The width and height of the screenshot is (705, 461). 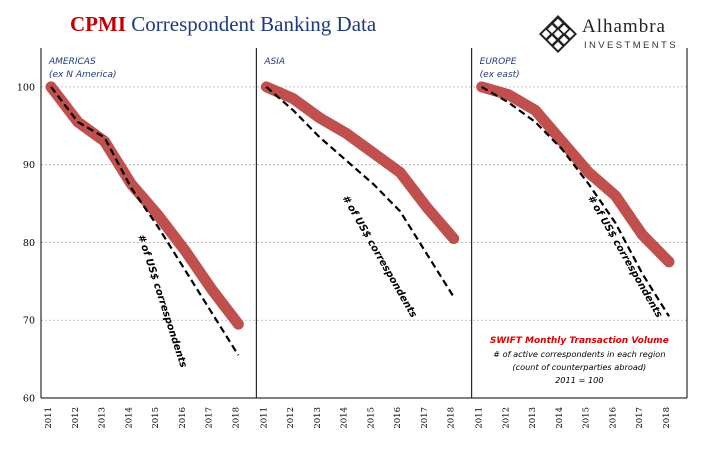 What do you see at coordinates (360, 163) in the screenshot?
I see `swift-line-asia` at bounding box center [360, 163].